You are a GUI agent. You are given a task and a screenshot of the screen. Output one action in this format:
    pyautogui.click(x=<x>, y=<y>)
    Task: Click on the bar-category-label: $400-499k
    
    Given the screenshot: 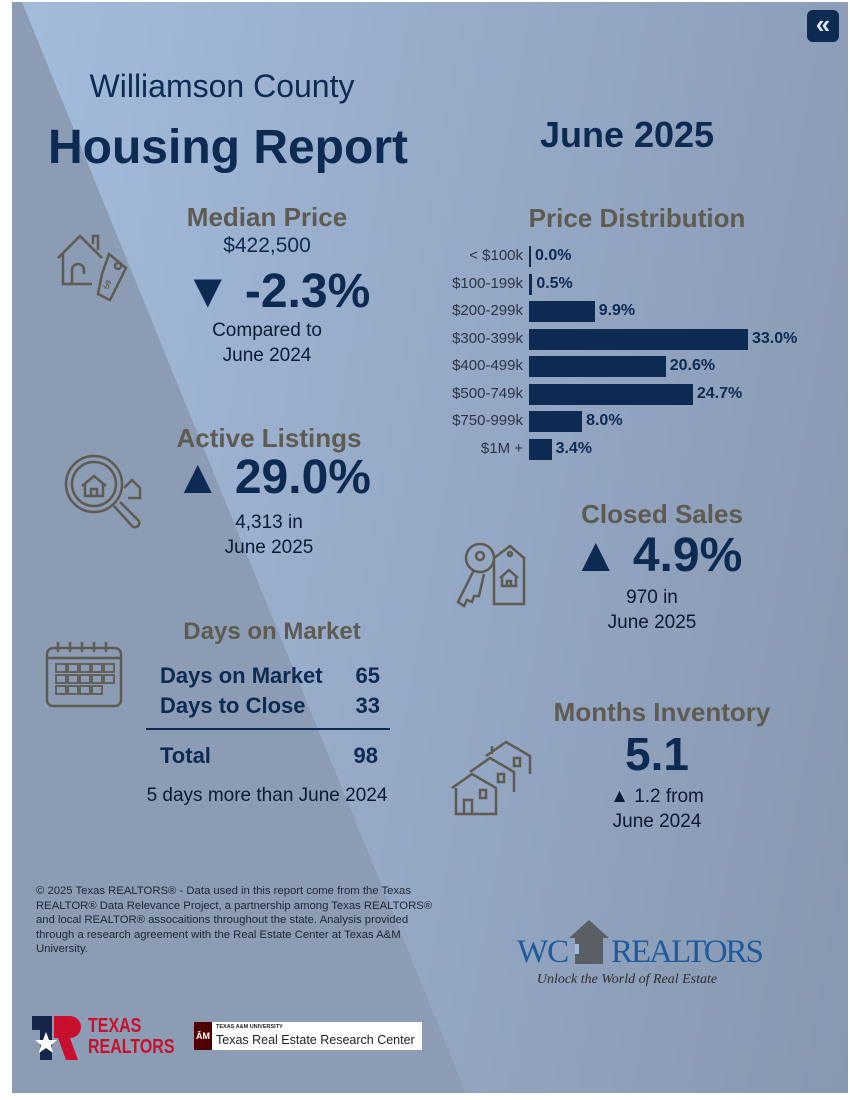 What is the action you would take?
    pyautogui.click(x=487, y=365)
    